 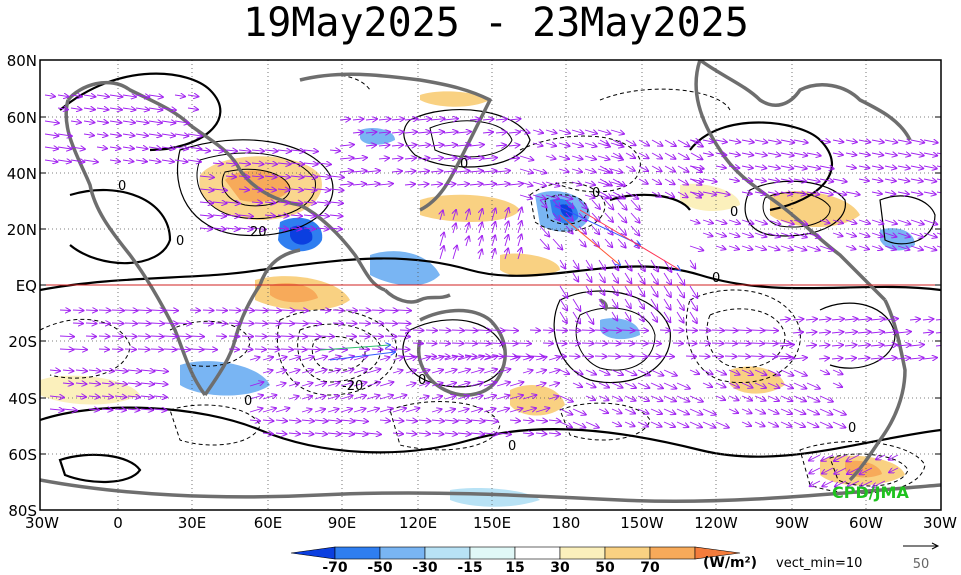 What do you see at coordinates (464, 164) in the screenshot?
I see `contour-label: 0` at bounding box center [464, 164].